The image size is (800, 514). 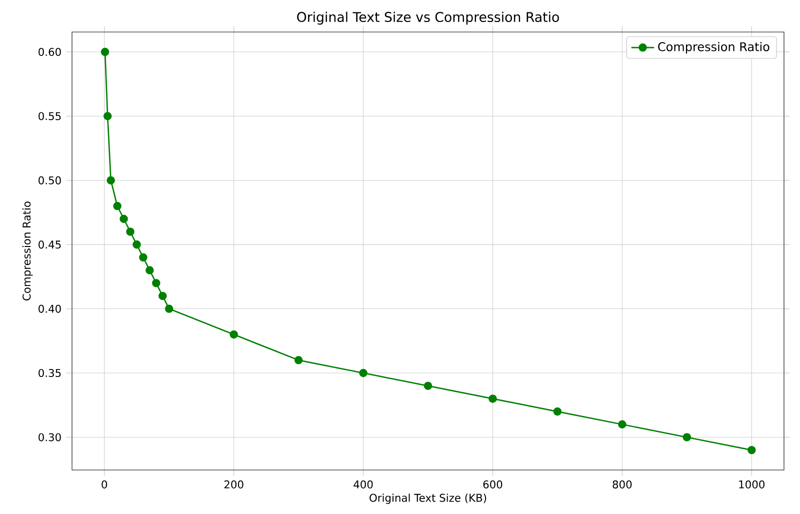 What do you see at coordinates (428, 499) in the screenshot?
I see `x-axis-title: Original Text Size (KB)` at bounding box center [428, 499].